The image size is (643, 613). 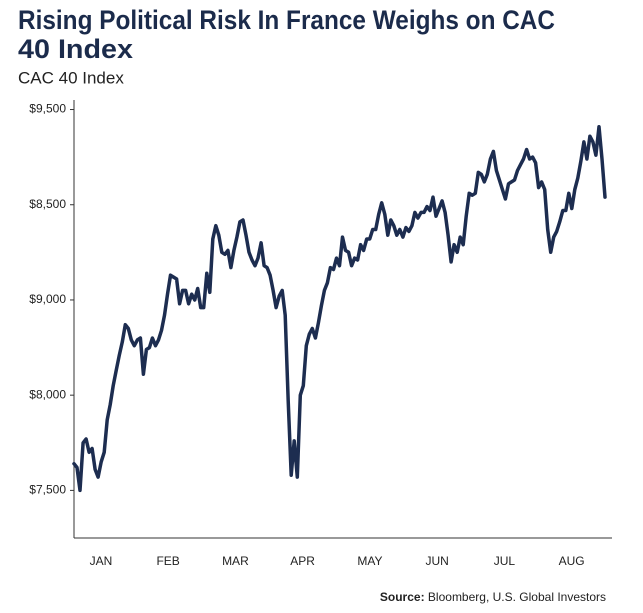 What do you see at coordinates (572, 561) in the screenshot?
I see `x-tick-label: AUG` at bounding box center [572, 561].